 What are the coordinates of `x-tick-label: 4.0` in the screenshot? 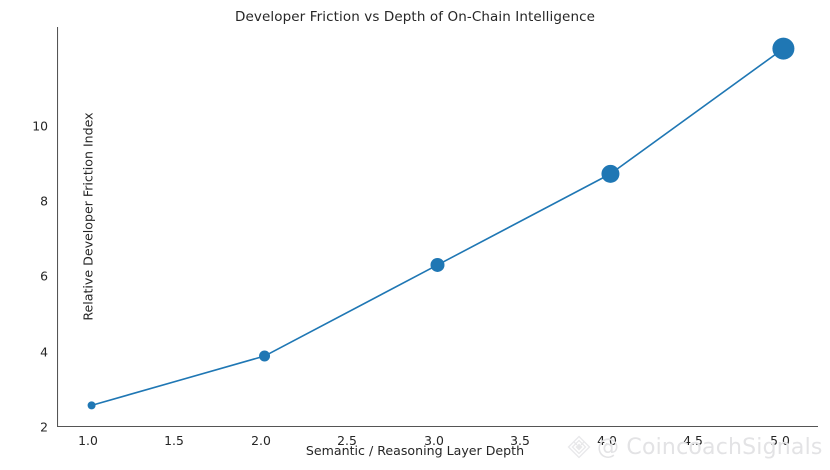 It's located at (607, 440).